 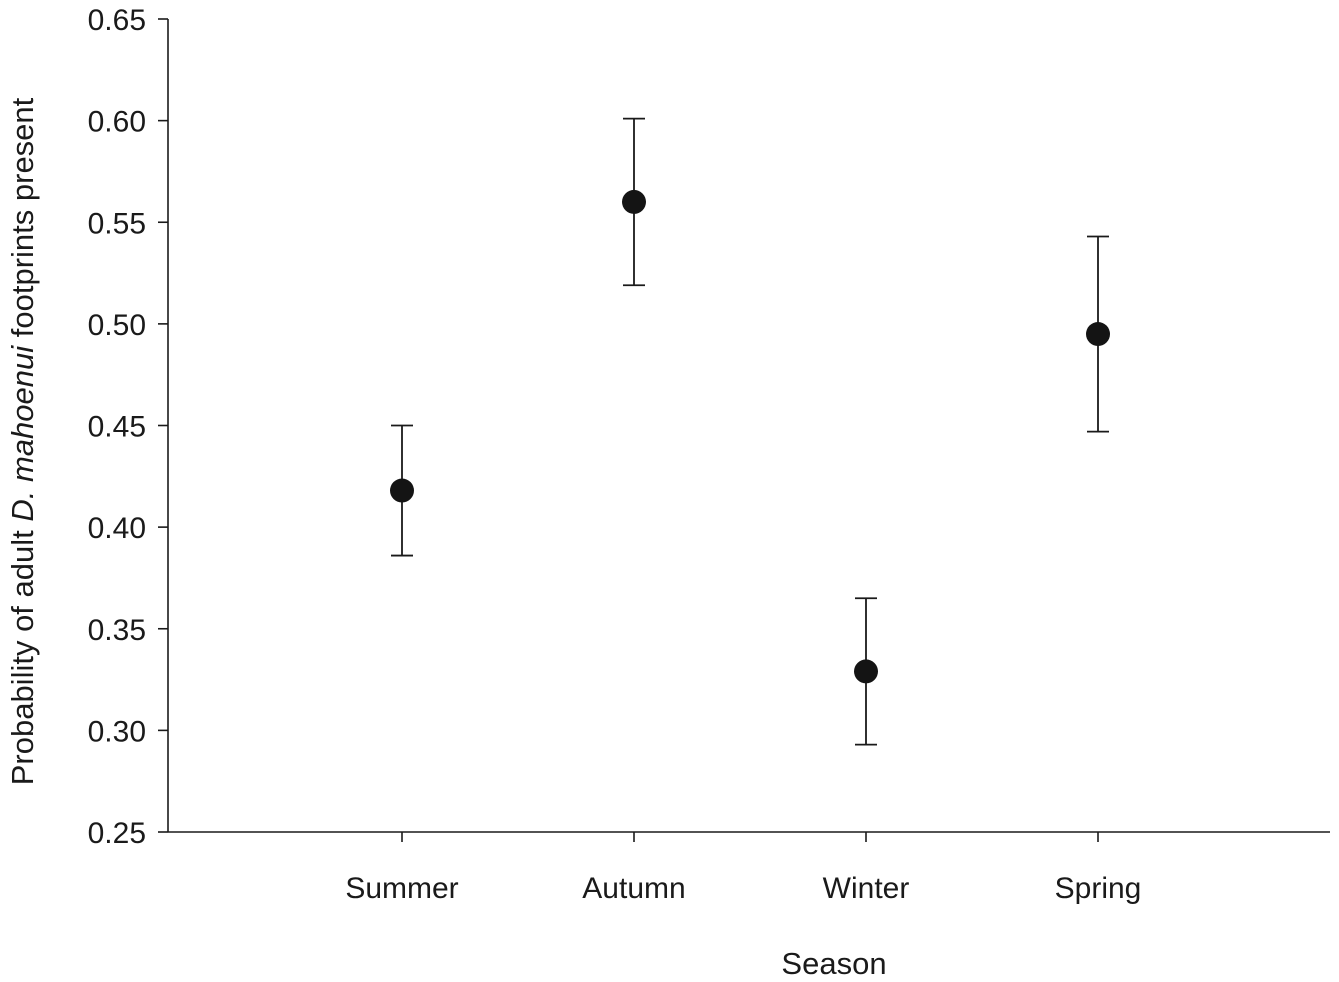 What do you see at coordinates (743, 868) in the screenshot?
I see `x-axis-ticks: Summer Autumn Winter Spring` at bounding box center [743, 868].